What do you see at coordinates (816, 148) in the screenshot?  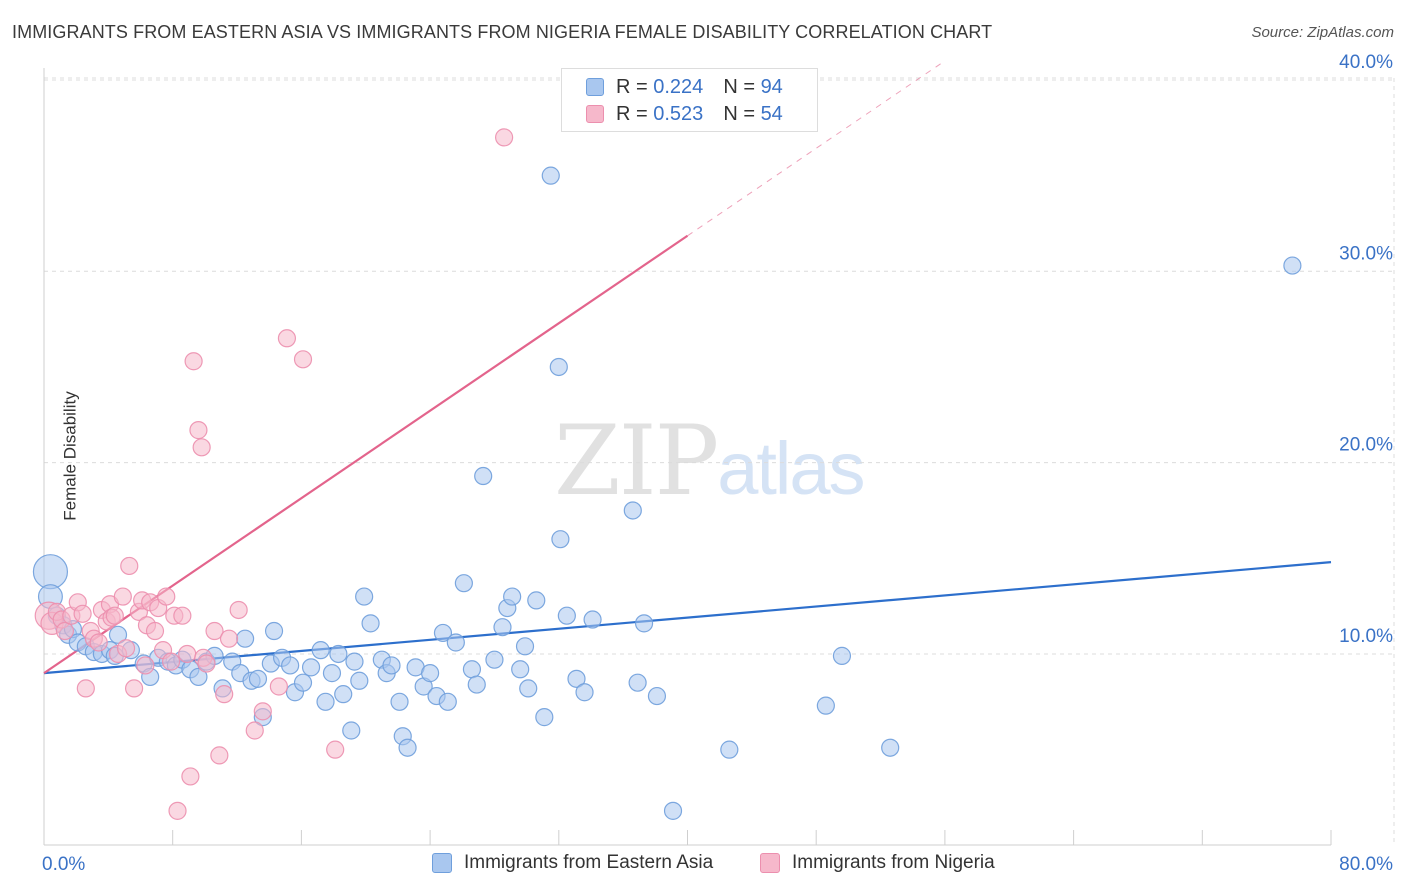 I see `trend-line-nigeria-extension` at bounding box center [816, 148].